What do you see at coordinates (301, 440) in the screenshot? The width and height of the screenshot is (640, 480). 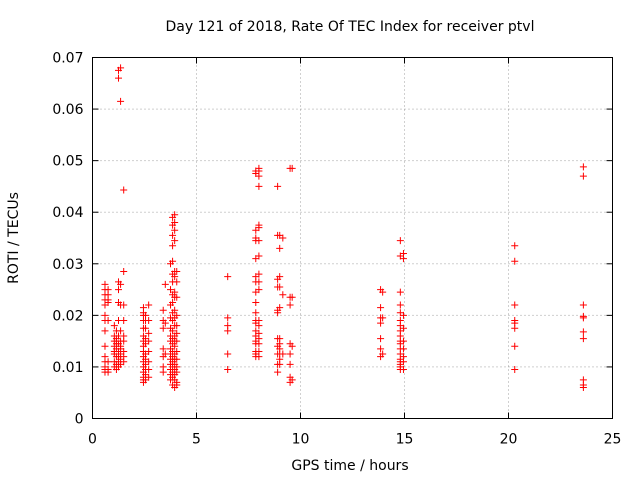 I see `x-tick-label: 10` at bounding box center [301, 440].